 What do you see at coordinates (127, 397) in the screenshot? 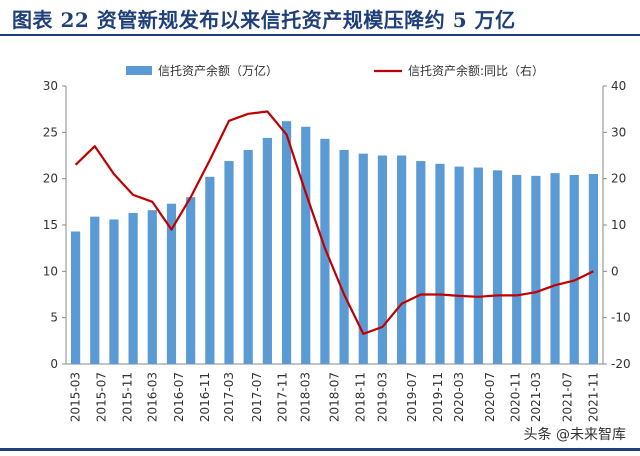
I see `x-tick-label: 2015-11` at bounding box center [127, 397].